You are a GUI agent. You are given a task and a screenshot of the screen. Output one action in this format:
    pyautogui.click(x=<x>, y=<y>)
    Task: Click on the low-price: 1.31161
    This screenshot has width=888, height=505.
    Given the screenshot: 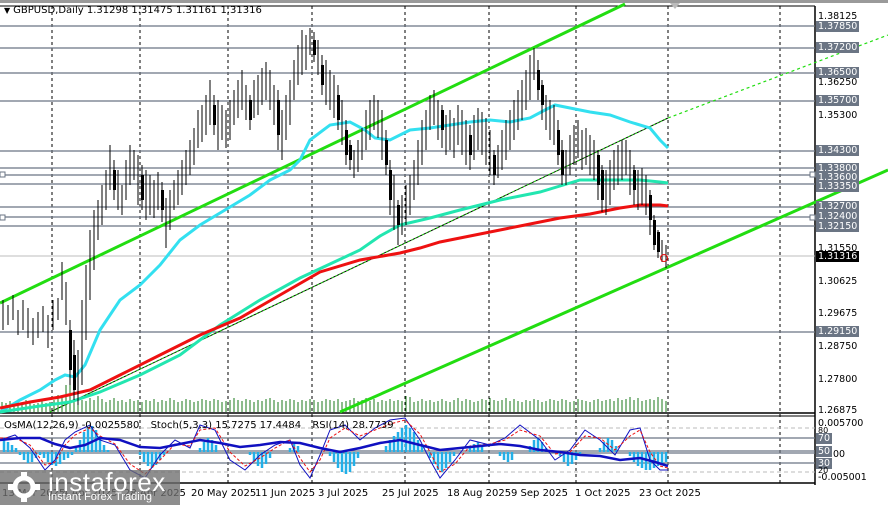 What is the action you would take?
    pyautogui.click(x=196, y=10)
    